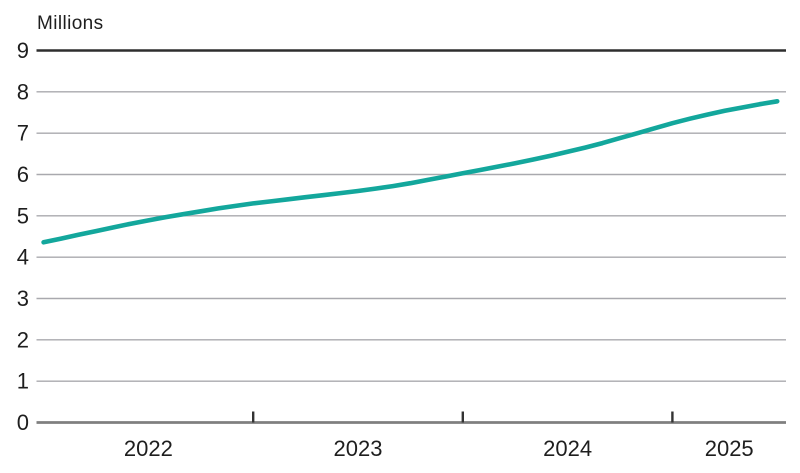 Image resolution: width=800 pixels, height=473 pixels. I want to click on y-axis-unit-label: Millions, so click(70, 23).